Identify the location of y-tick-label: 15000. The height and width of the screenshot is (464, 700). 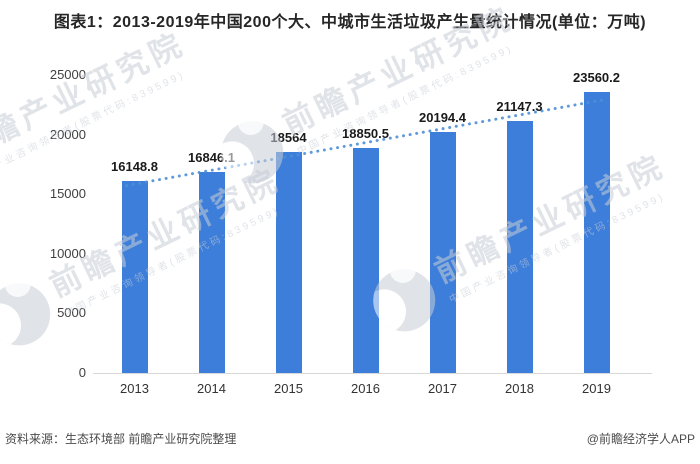
(67, 194).